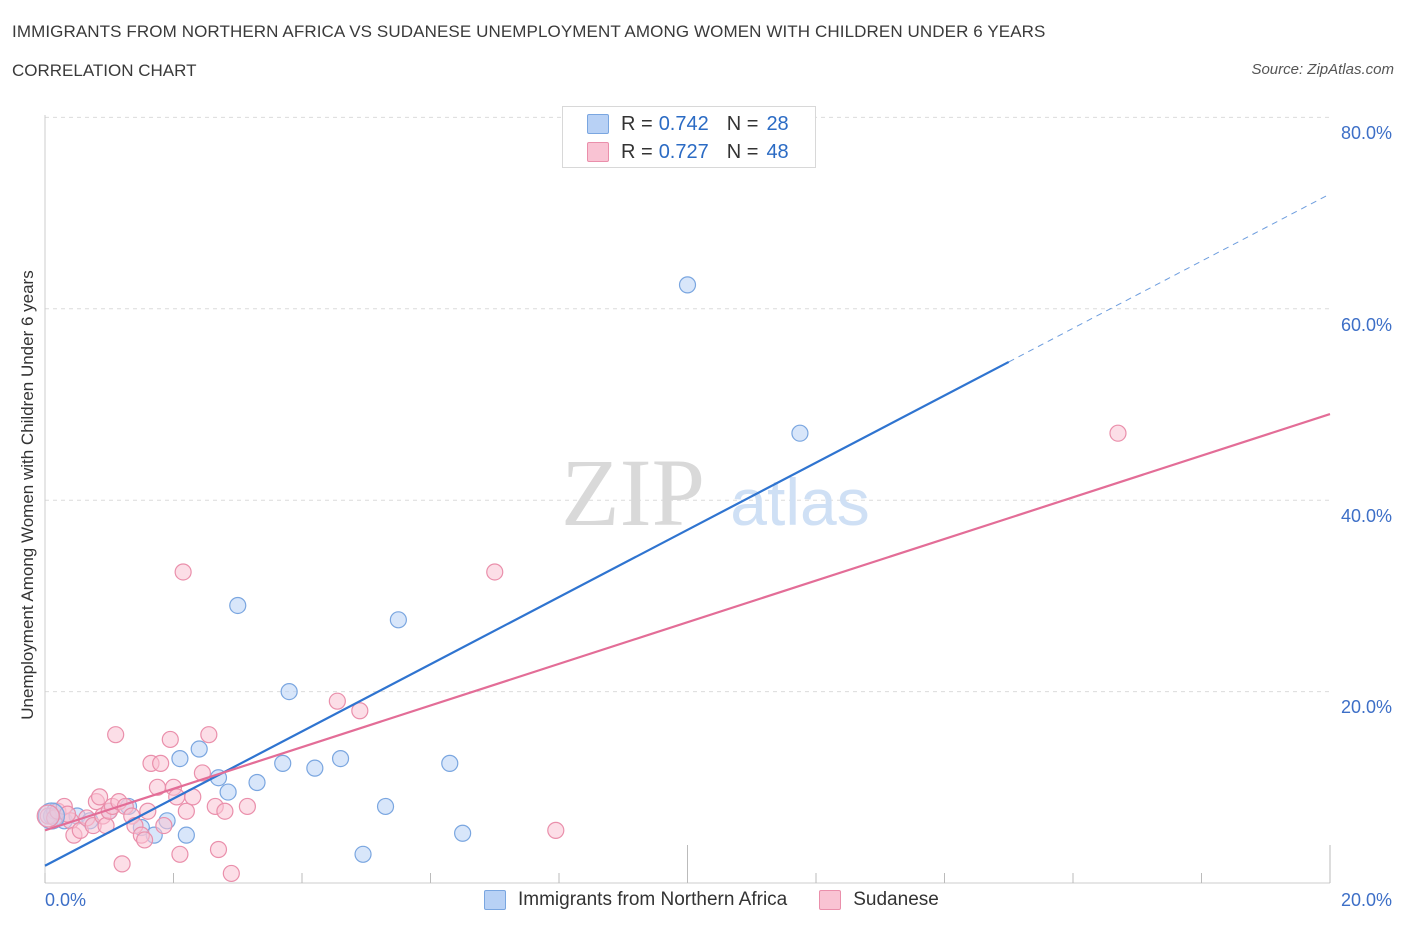 Image resolution: width=1406 pixels, height=930 pixels. What do you see at coordinates (683, 123) in the screenshot?
I see `r-value: 0.742` at bounding box center [683, 123].